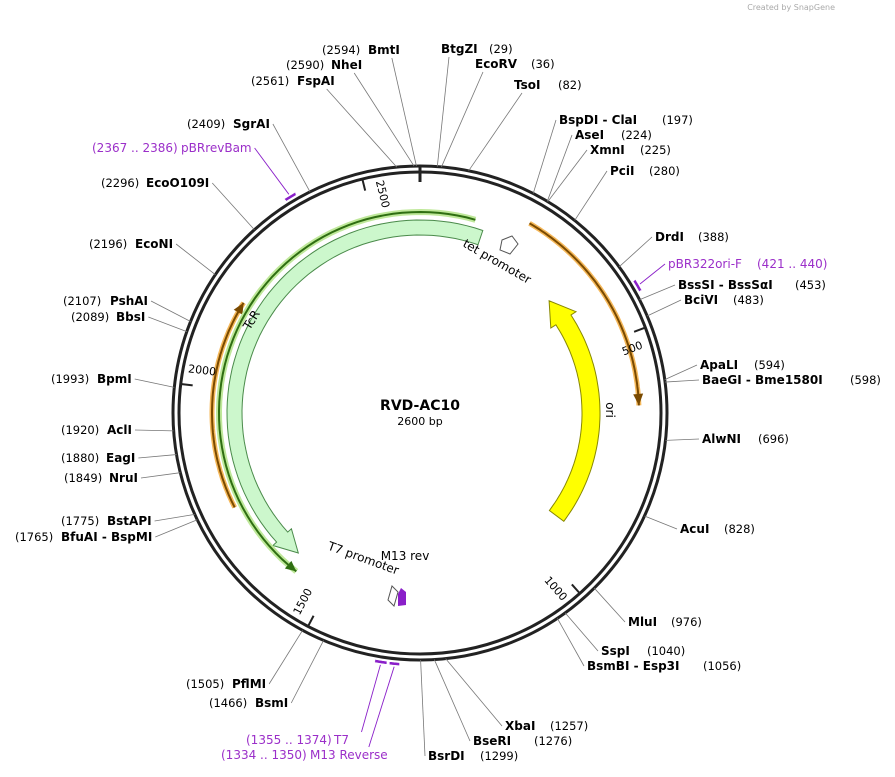  What do you see at coordinates (349, 755) in the screenshot?
I see `primer-name: M13 Reverse` at bounding box center [349, 755].